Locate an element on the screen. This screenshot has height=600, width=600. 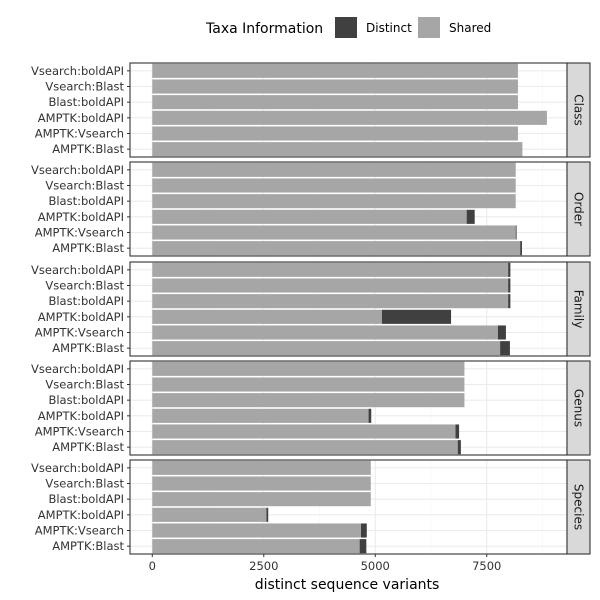
legend-key-distinct is located at coordinates (346, 27).